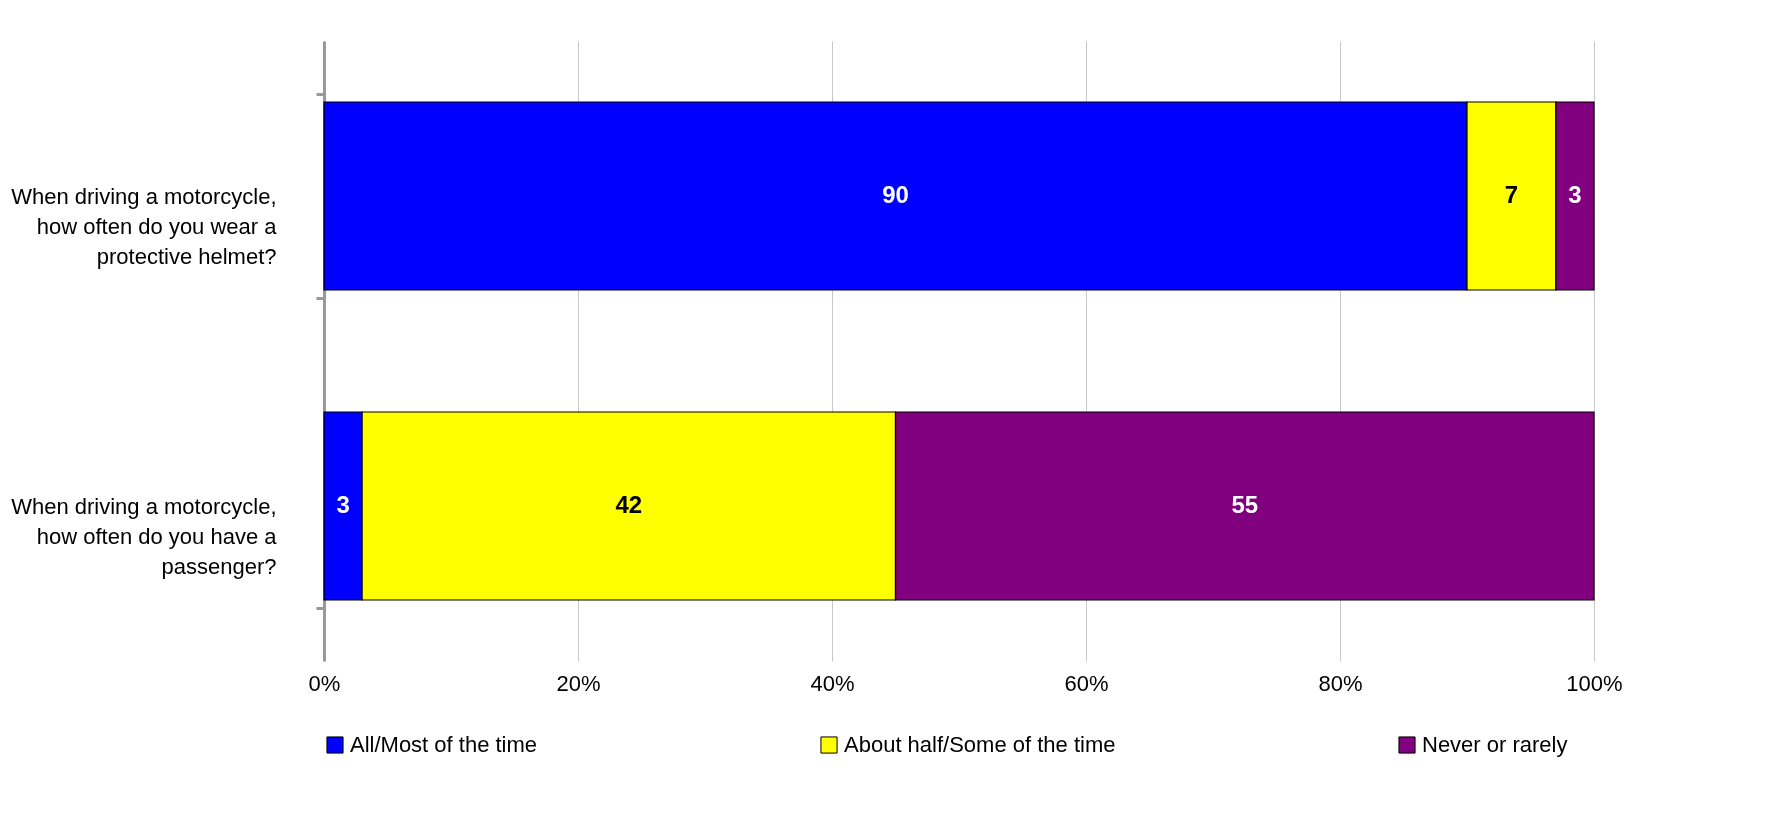  What do you see at coordinates (1086, 683) in the screenshot?
I see `x-tick-label: 60%` at bounding box center [1086, 683].